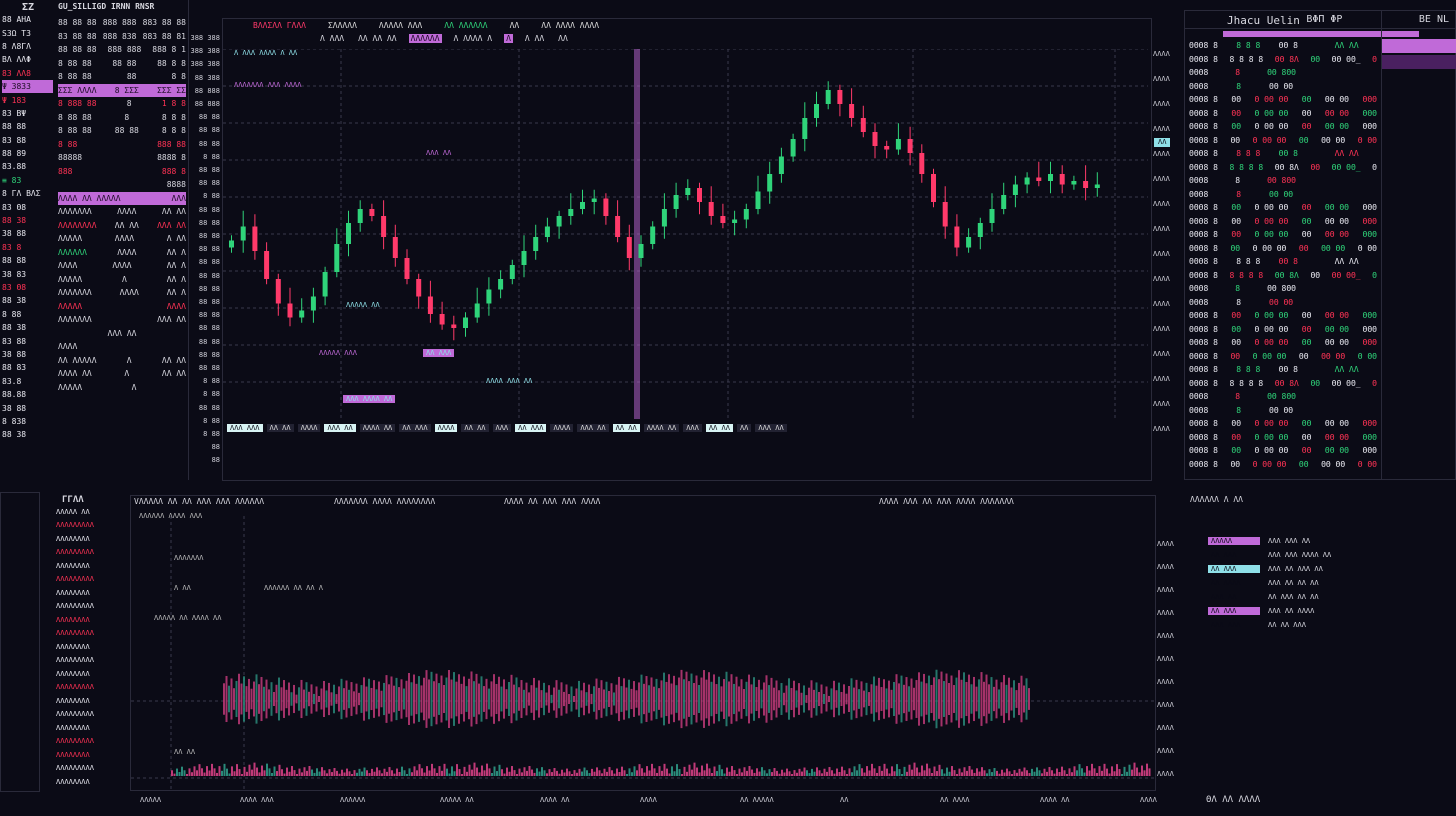 This screenshot has width=1456, height=816. What do you see at coordinates (377, 38) in the screenshot?
I see `chart-tab: ΛΛ ΛΛ ΛΛ` at bounding box center [377, 38].